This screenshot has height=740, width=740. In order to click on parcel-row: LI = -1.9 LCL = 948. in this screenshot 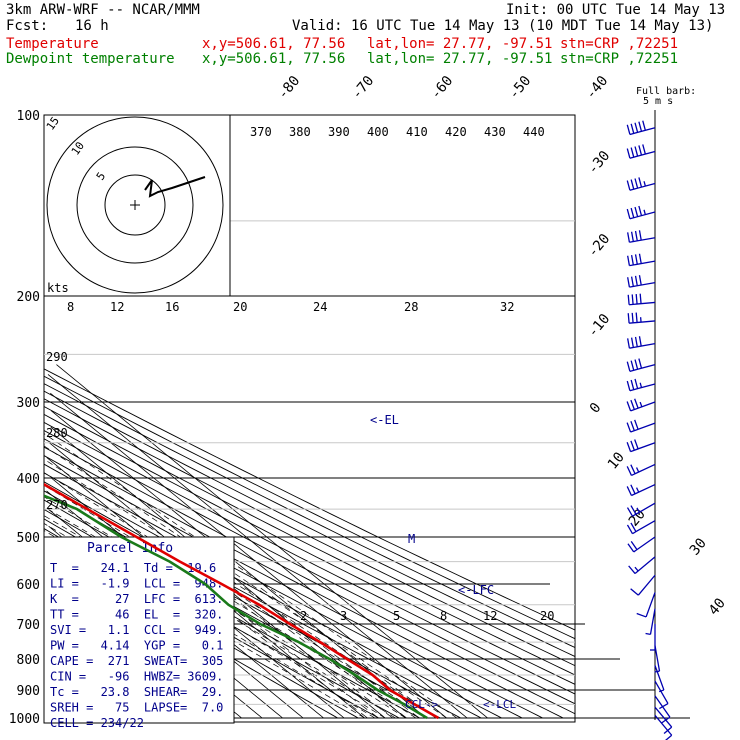, I will do `click(136, 584)`.